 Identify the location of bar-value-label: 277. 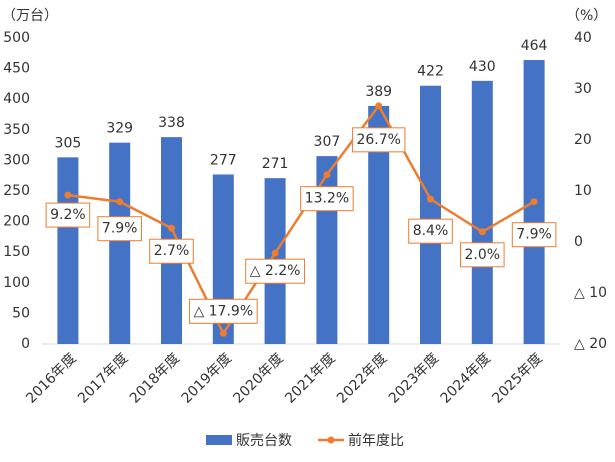
(223, 160).